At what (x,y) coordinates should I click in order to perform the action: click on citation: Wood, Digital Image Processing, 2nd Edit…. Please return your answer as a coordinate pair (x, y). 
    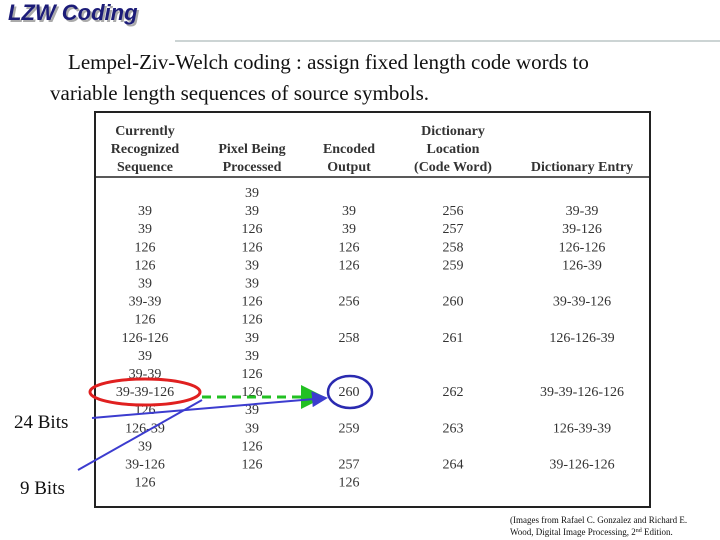
    Looking at the image, I should click on (591, 532).